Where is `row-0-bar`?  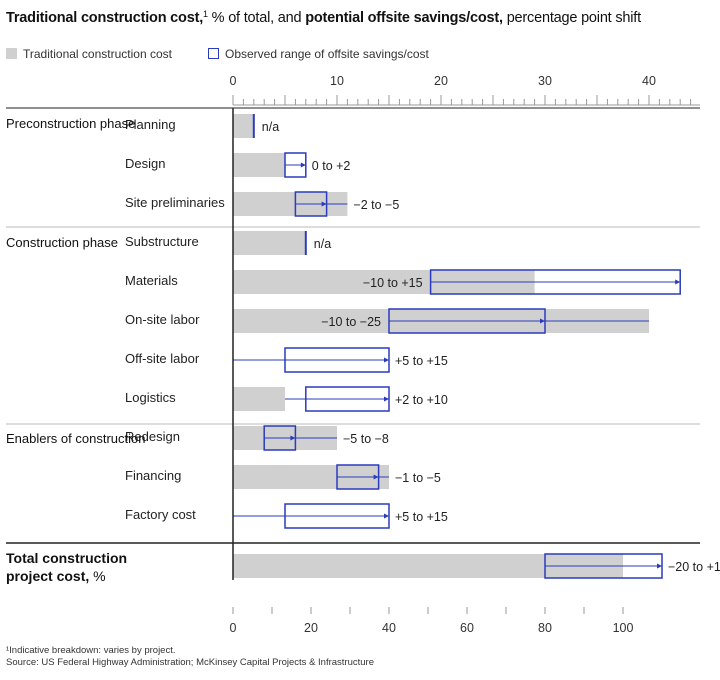 row-0-bar is located at coordinates (243, 126).